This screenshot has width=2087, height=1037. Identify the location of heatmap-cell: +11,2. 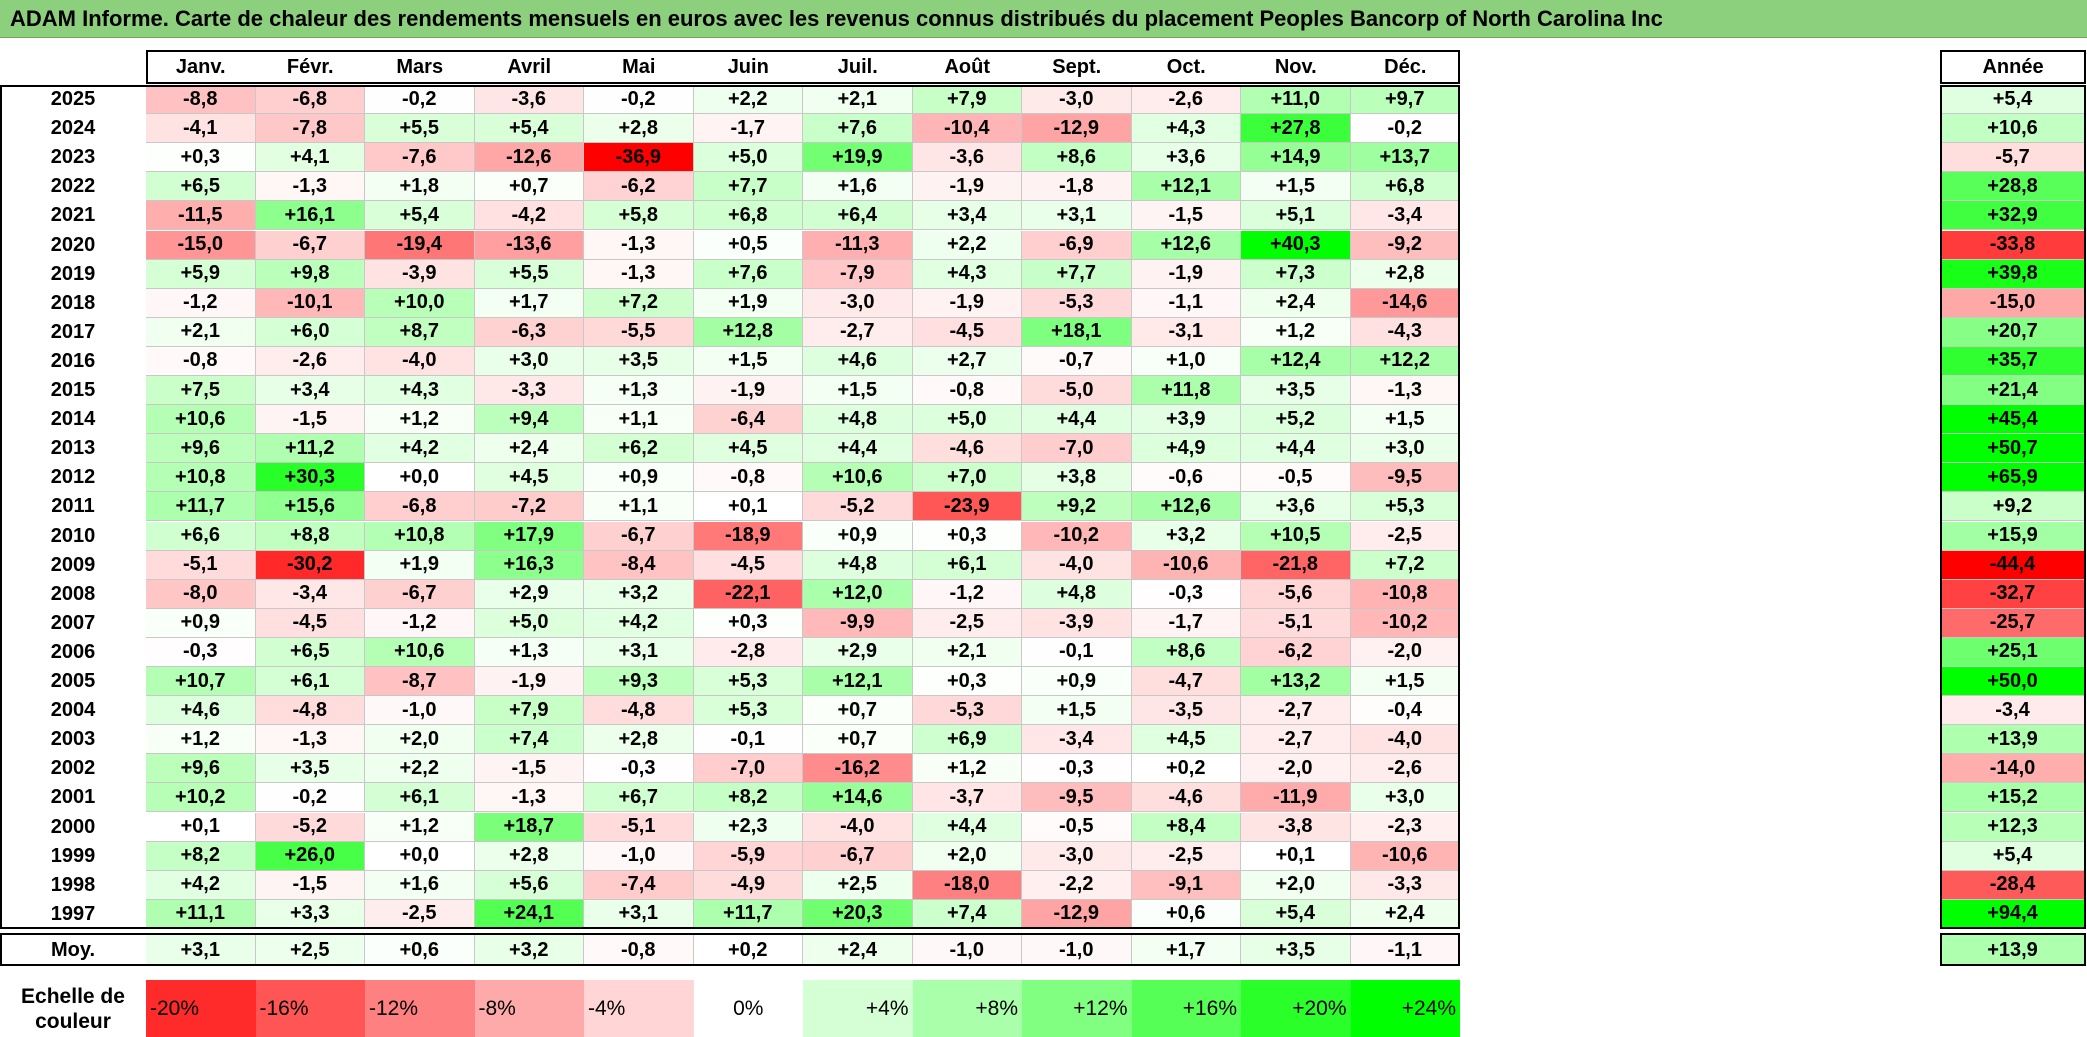
(310, 449).